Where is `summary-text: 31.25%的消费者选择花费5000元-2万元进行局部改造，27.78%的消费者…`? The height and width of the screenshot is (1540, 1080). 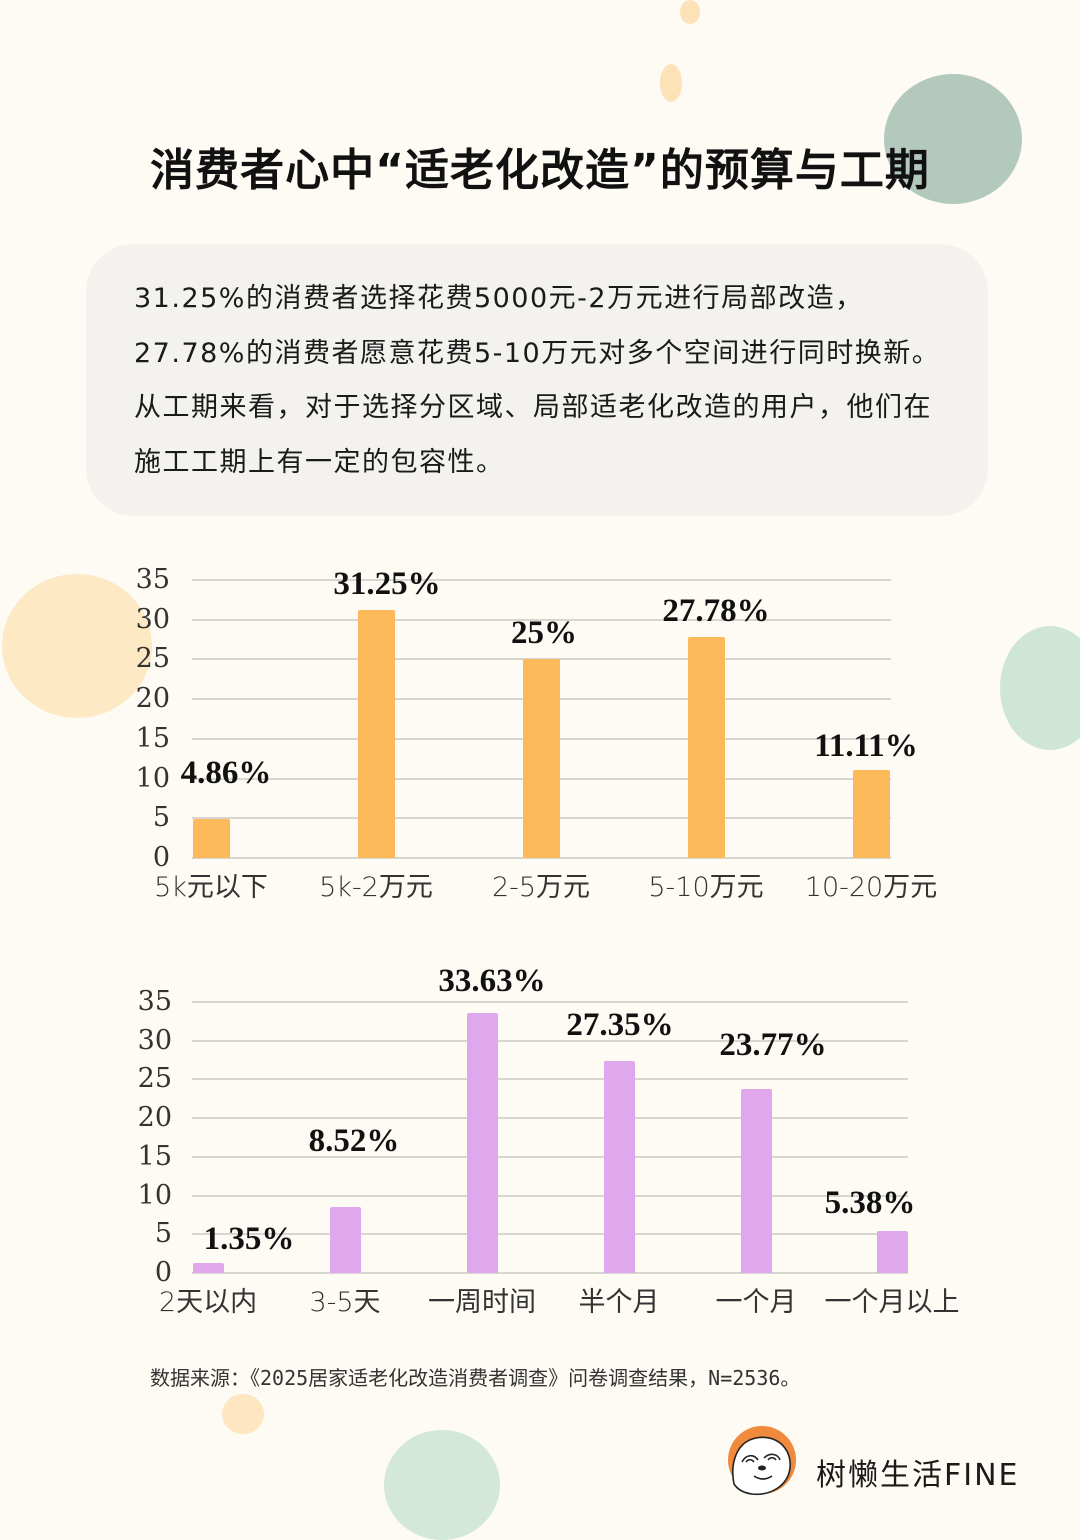 summary-text: 31.25%的消费者选择花费5000元-2万元进行局部改造，27.78%的消费者… is located at coordinates (537, 380).